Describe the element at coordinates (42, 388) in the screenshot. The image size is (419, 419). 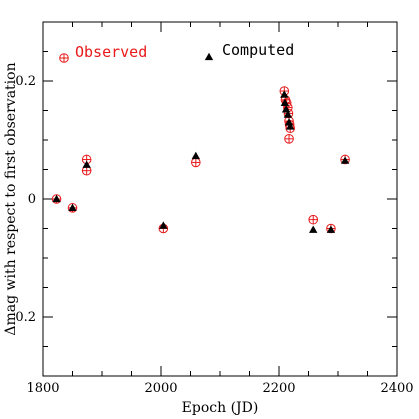
I see `x-tick-label: 1800` at that location.